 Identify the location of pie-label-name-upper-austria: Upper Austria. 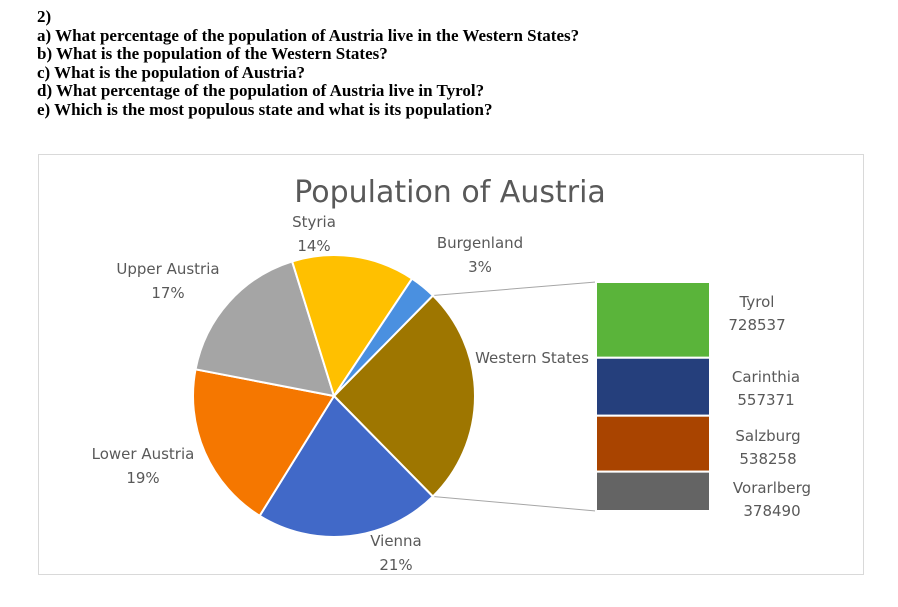
(167, 269).